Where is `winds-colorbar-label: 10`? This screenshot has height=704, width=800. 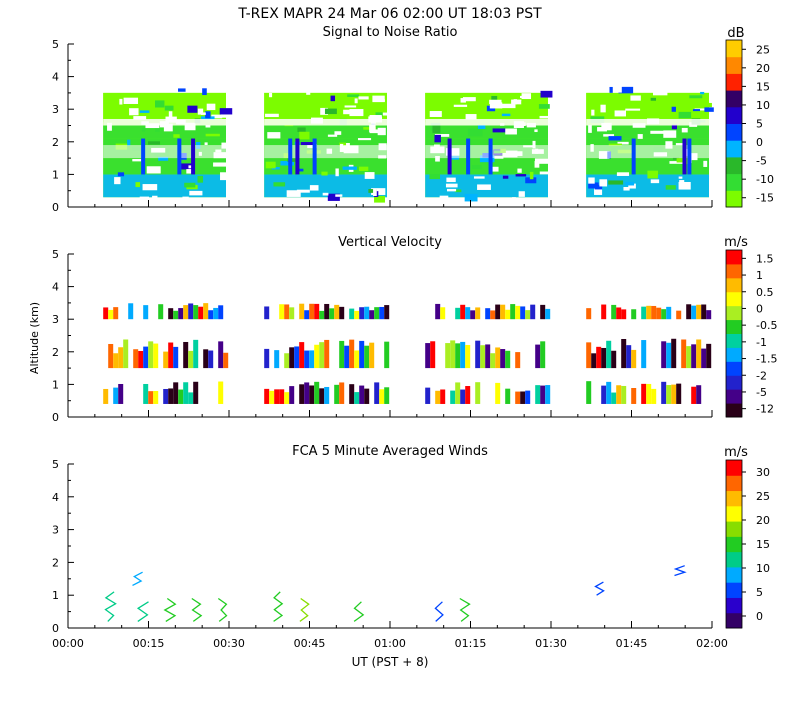
winds-colorbar-label: 10 is located at coordinates (763, 568).